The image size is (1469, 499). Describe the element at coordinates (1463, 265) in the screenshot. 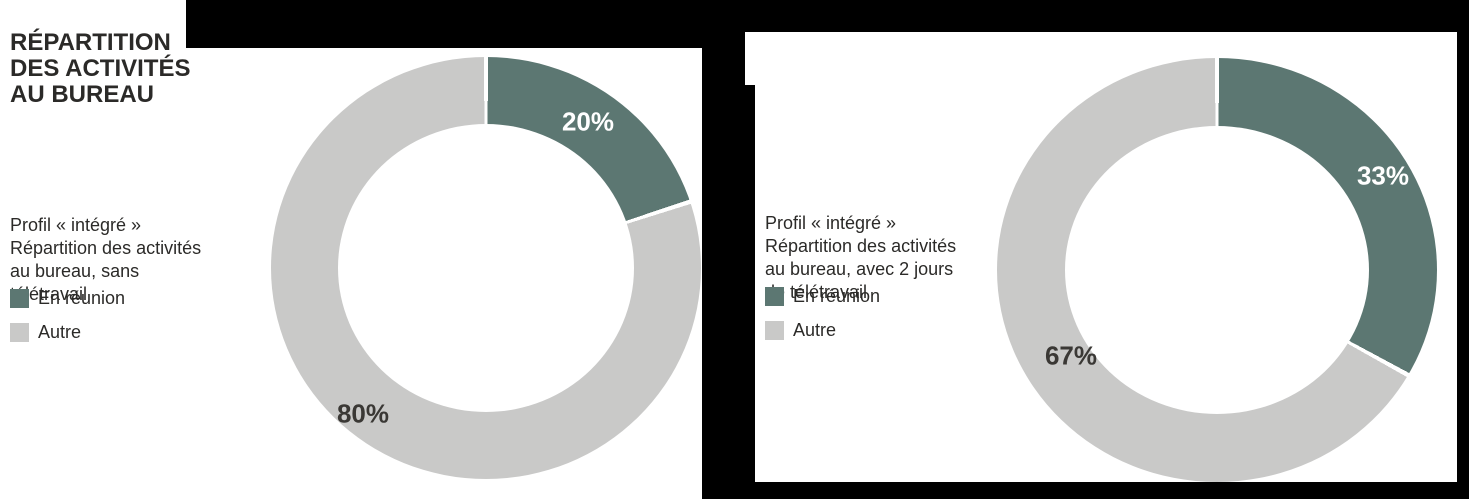

I see `page-background-right-column` at that location.